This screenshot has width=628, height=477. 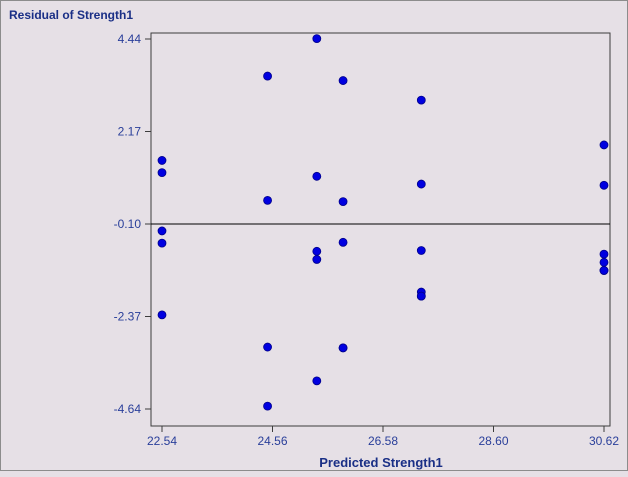 What do you see at coordinates (128, 317) in the screenshot?
I see `y-tick-label: -2.37` at bounding box center [128, 317].